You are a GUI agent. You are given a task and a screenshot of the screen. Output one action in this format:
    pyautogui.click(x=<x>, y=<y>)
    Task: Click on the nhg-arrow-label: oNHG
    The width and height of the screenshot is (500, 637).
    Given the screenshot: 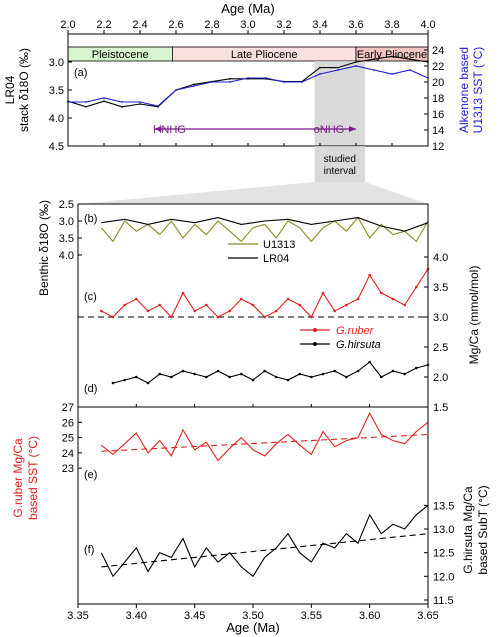 What is the action you would take?
    pyautogui.click(x=329, y=130)
    